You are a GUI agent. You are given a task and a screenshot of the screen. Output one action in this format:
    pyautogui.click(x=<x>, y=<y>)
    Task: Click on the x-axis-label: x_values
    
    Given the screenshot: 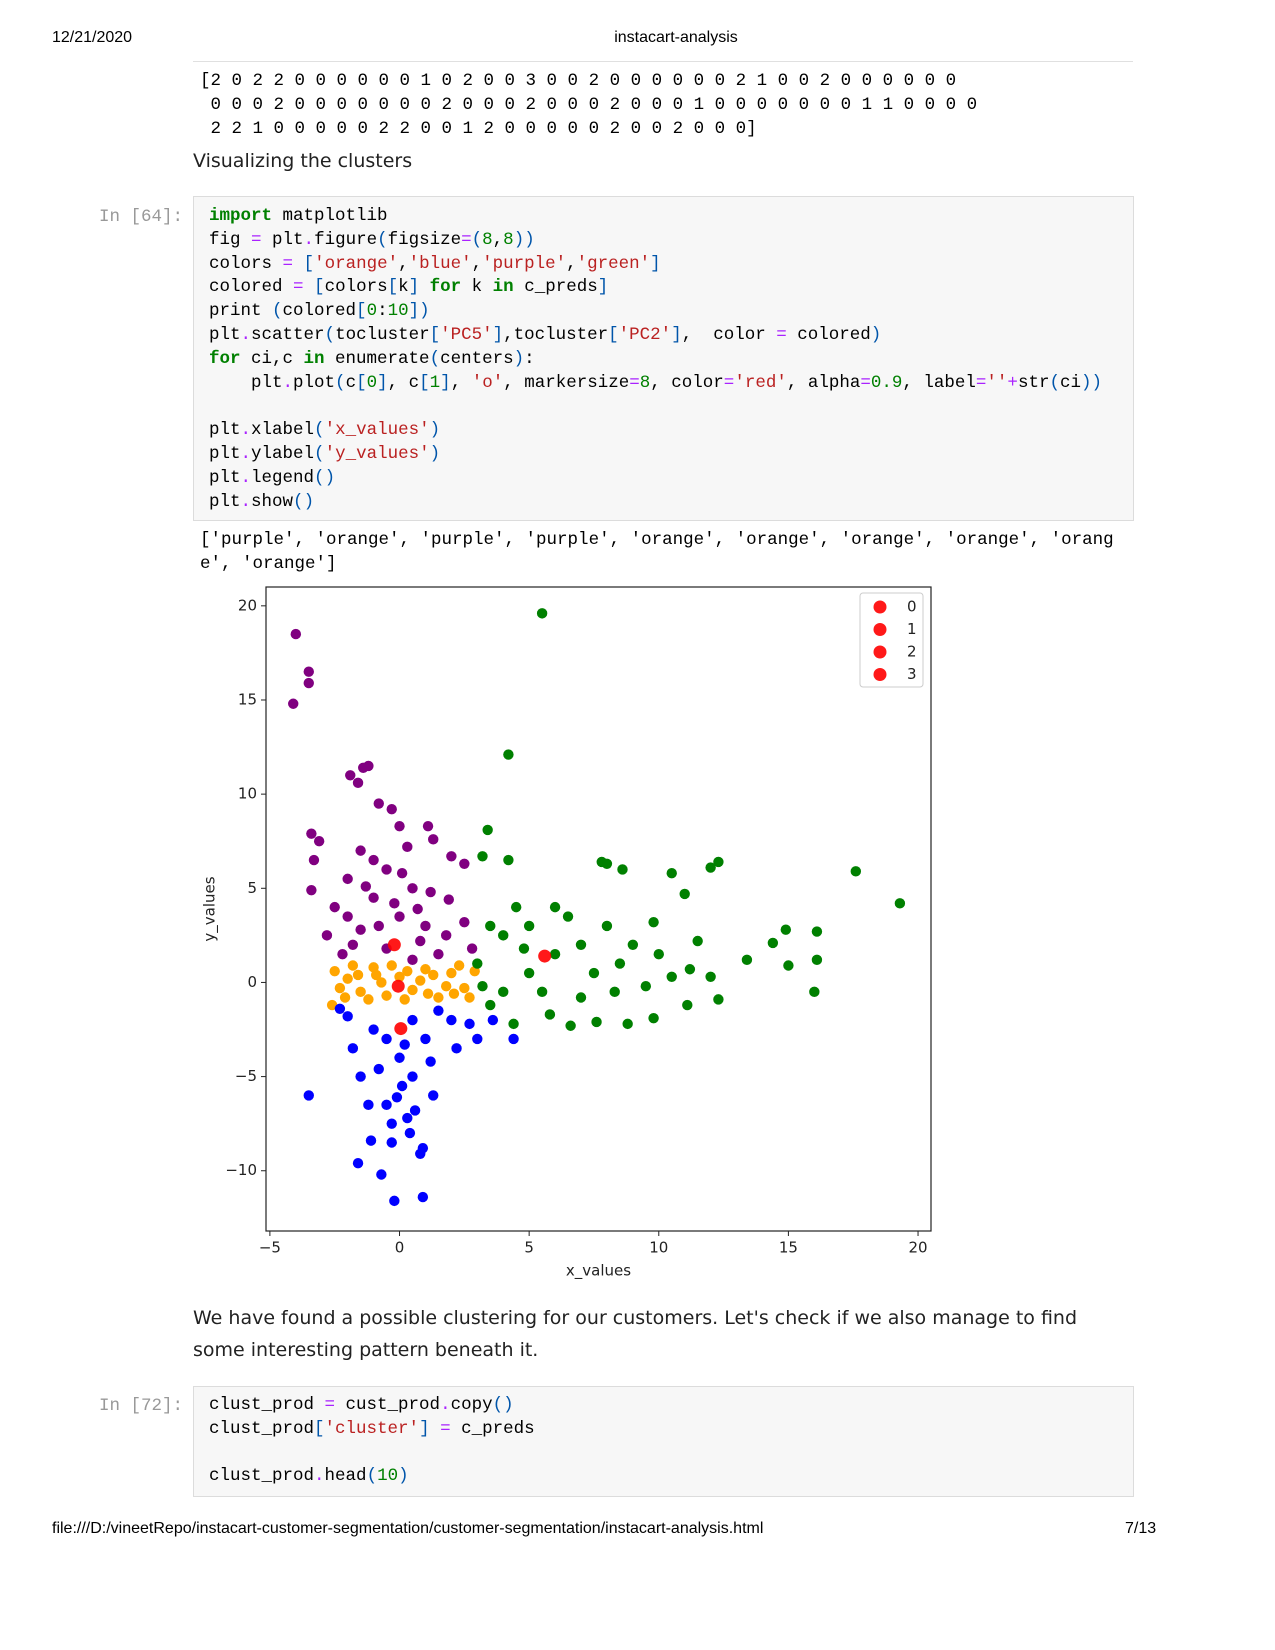 What is the action you would take?
    pyautogui.click(x=598, y=1271)
    